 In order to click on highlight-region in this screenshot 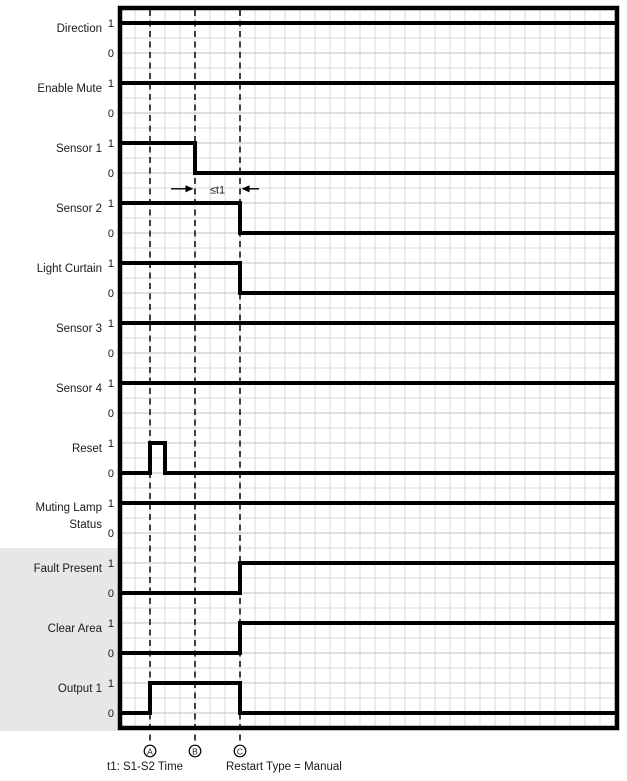, I will do `click(59, 639)`.